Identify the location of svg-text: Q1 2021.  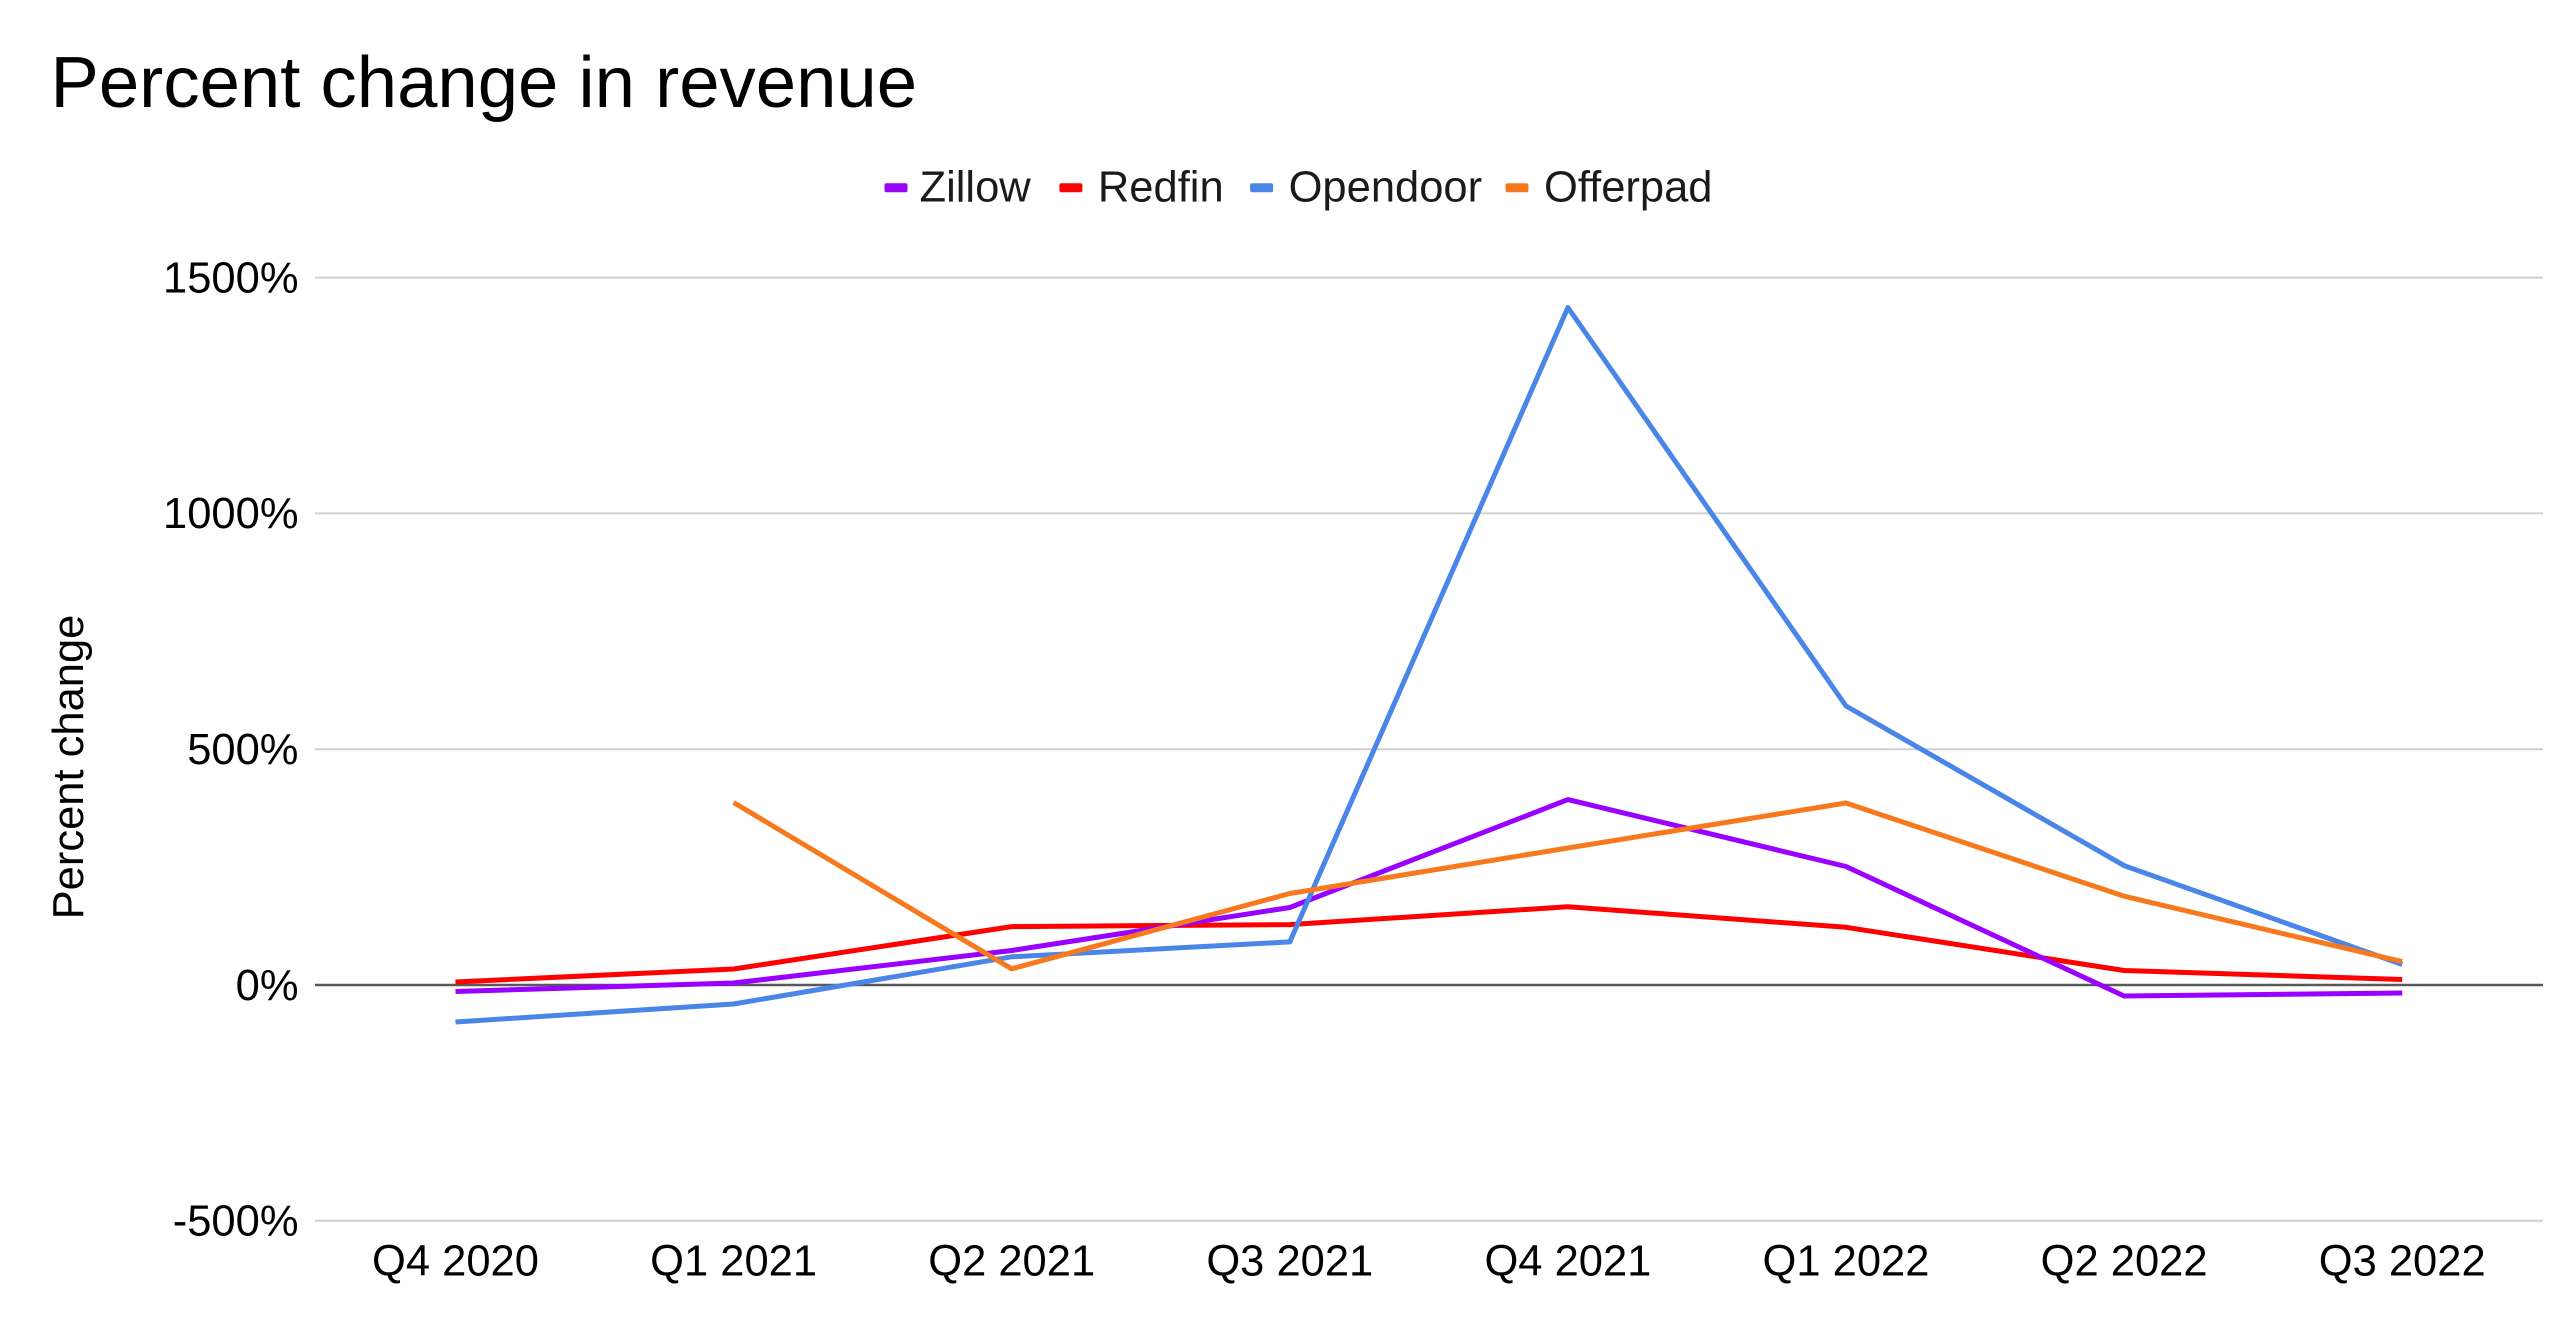
(733, 1261).